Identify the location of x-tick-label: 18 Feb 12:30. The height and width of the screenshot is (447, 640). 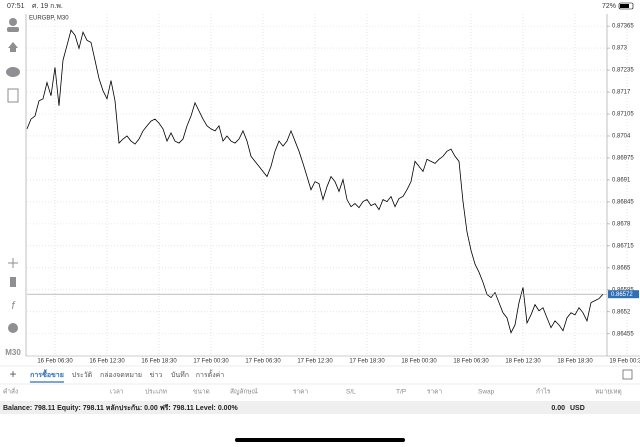
(523, 362).